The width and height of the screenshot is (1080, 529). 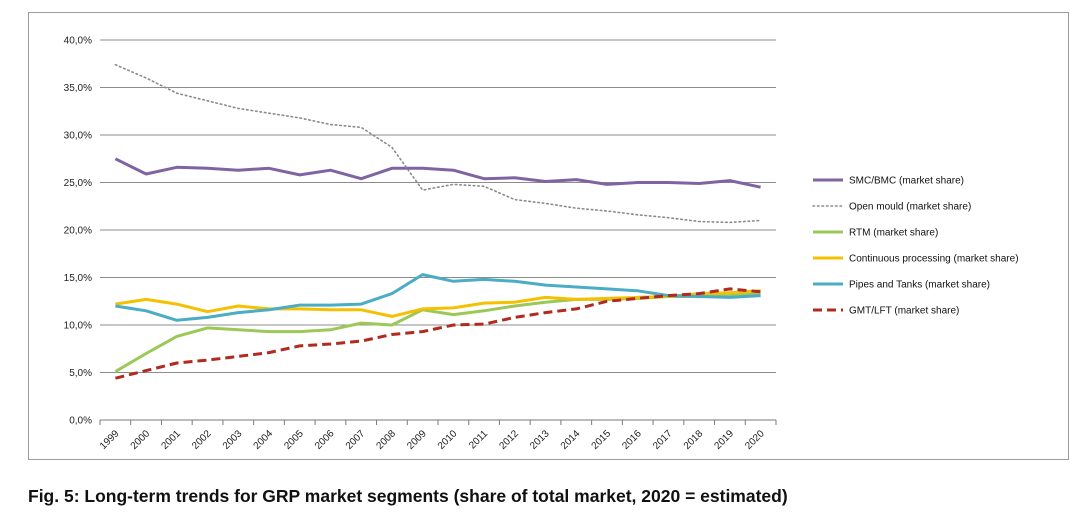 I want to click on y-tick-label: 20,0%, so click(x=78, y=231).